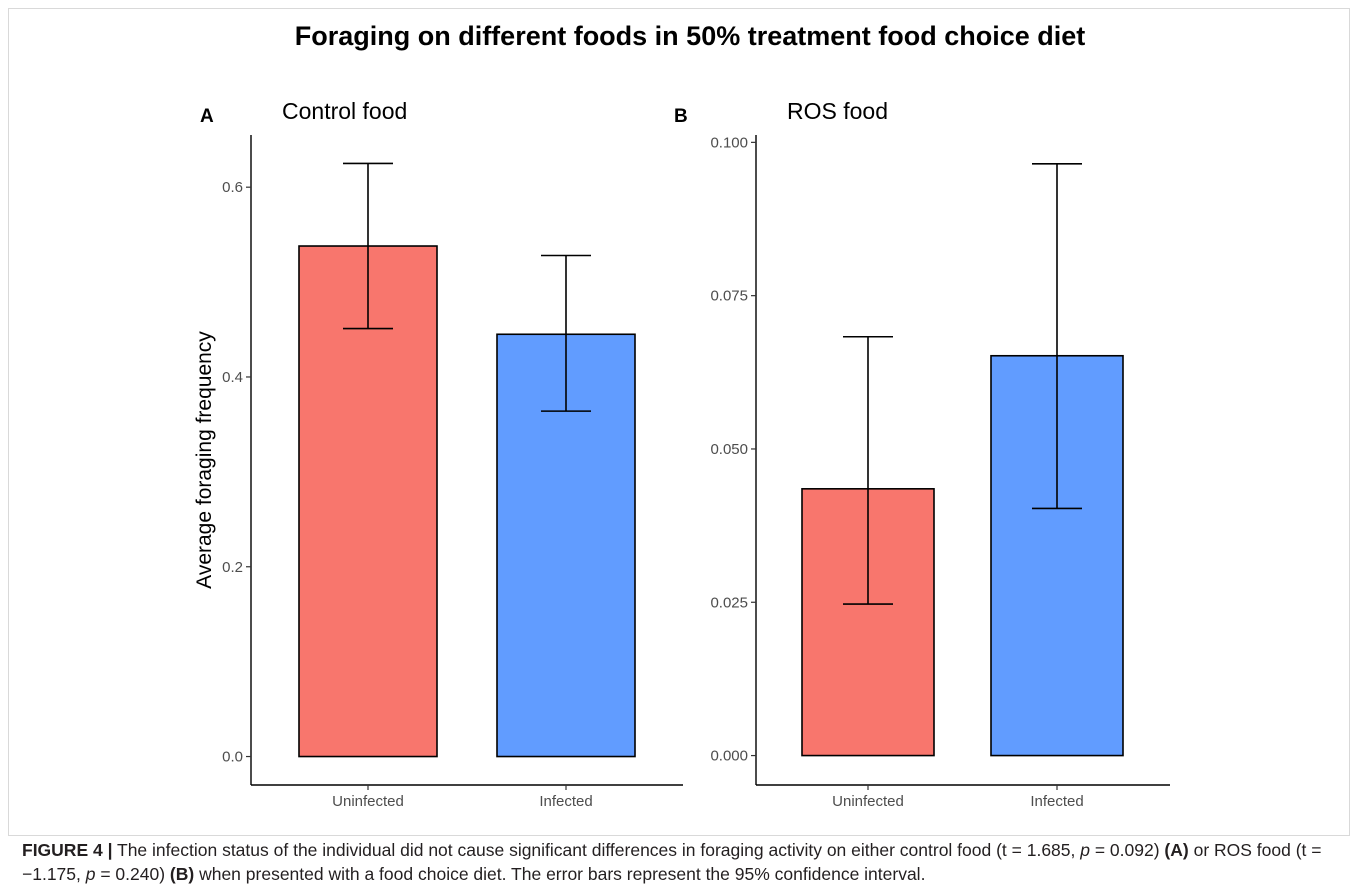 This screenshot has height=893, width=1358. I want to click on panel-title: ROS food, so click(837, 111).